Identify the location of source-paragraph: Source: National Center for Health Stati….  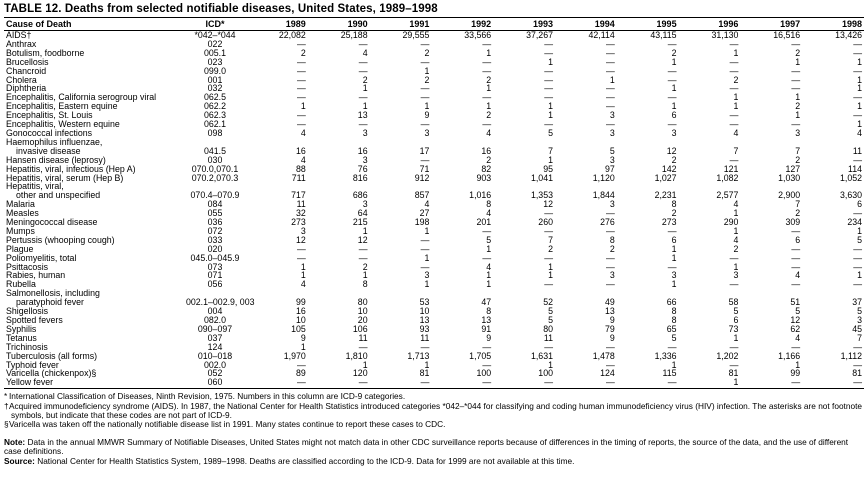
(434, 460).